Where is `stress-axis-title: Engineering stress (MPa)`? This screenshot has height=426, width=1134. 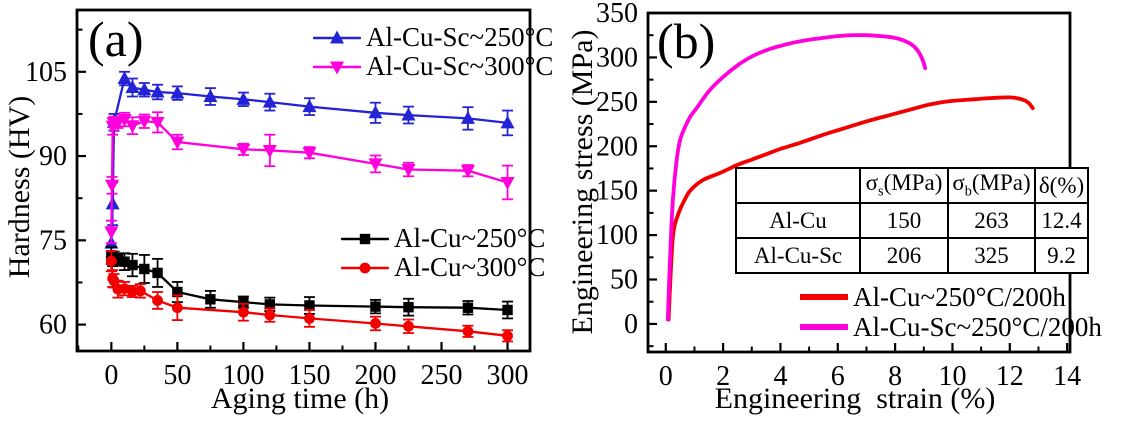
stress-axis-title: Engineering stress (MPa) is located at coordinates (582, 182).